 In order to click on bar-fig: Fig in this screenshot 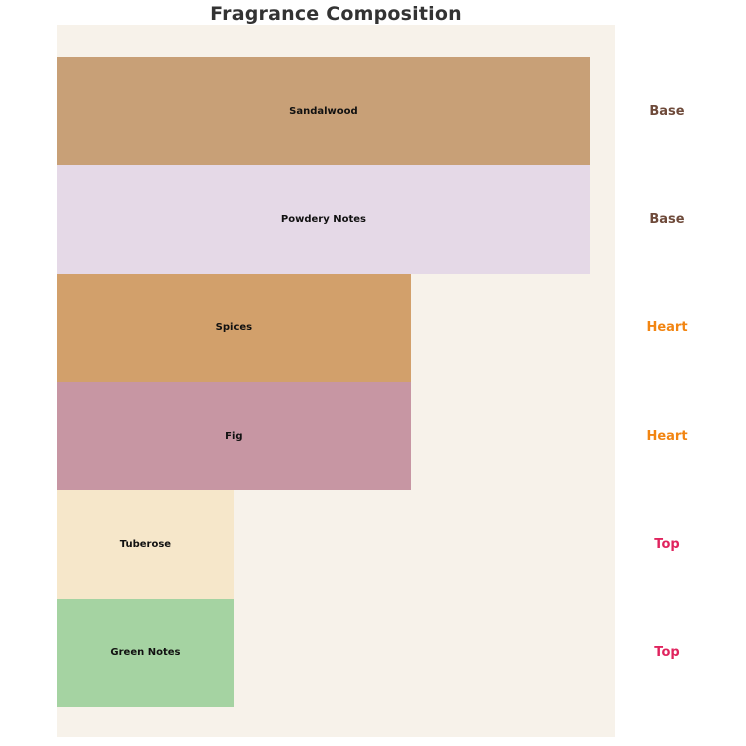, I will do `click(234, 436)`.